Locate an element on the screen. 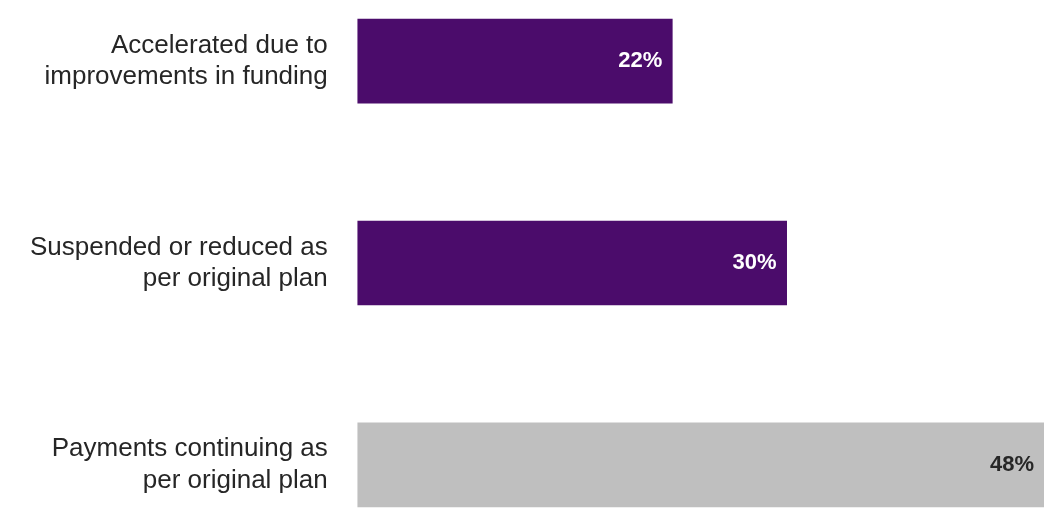 Image resolution: width=1048 pixels, height=526 pixels. data-label: 30% is located at coordinates (754, 262).